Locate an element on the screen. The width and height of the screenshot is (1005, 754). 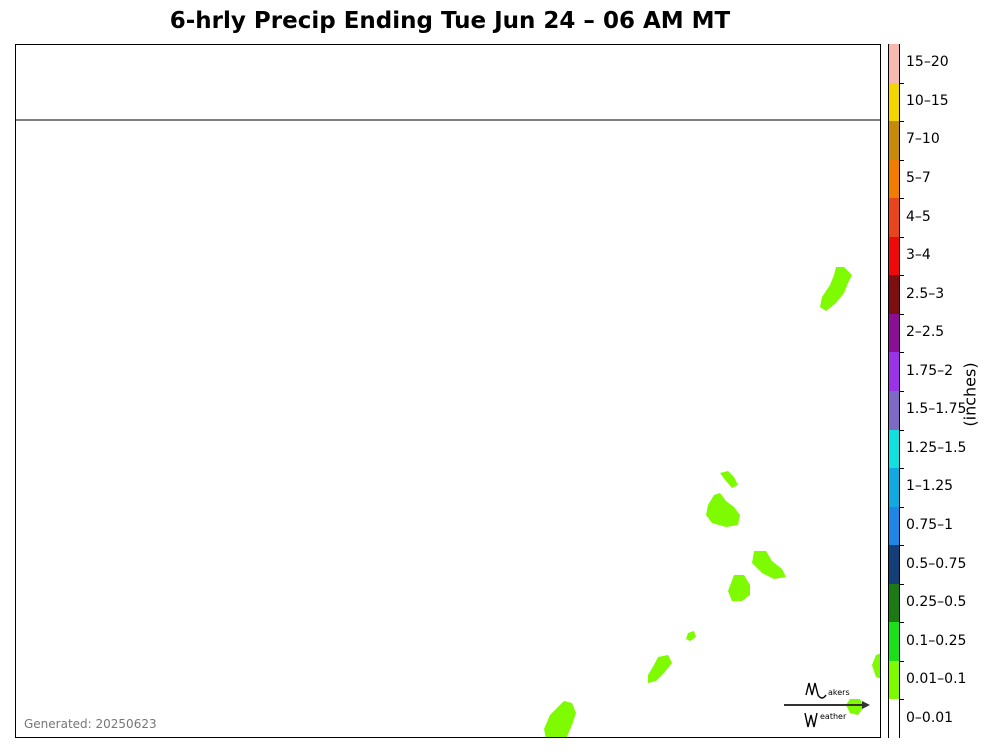
legend-label: 0.01–0.1 is located at coordinates (936, 679).